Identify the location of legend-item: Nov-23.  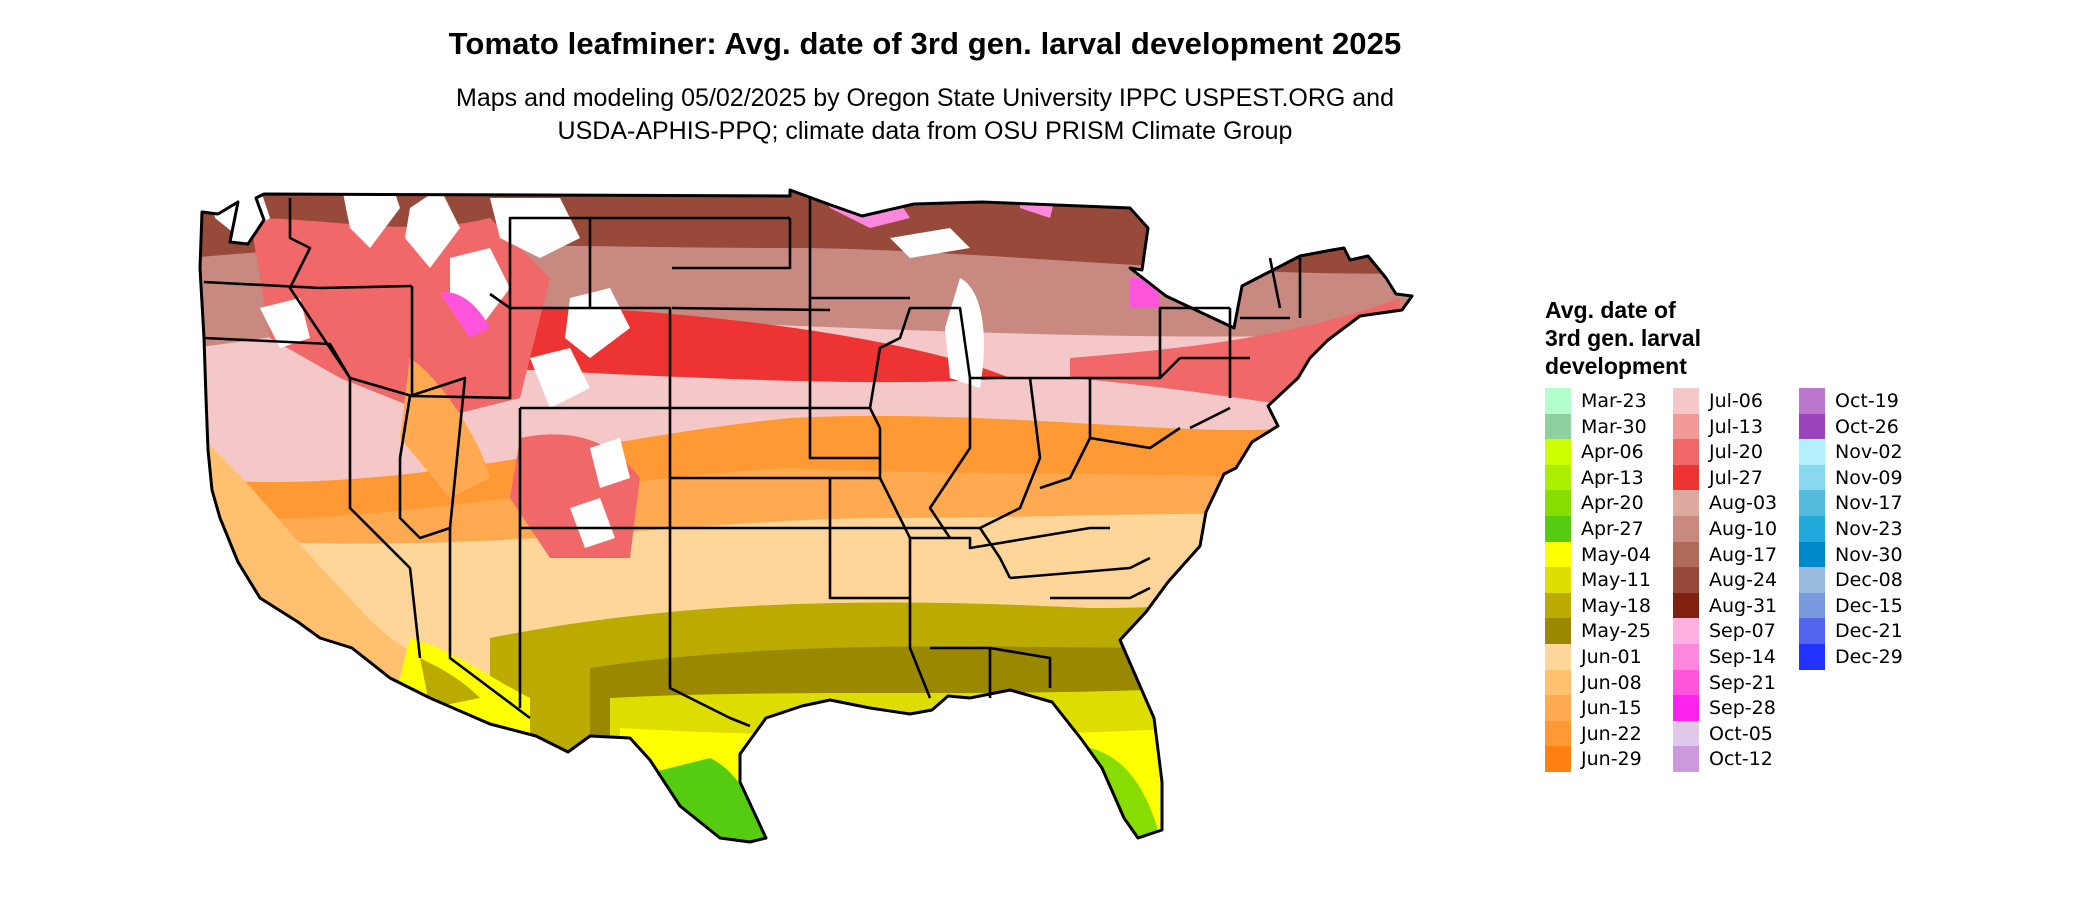
(1864, 529).